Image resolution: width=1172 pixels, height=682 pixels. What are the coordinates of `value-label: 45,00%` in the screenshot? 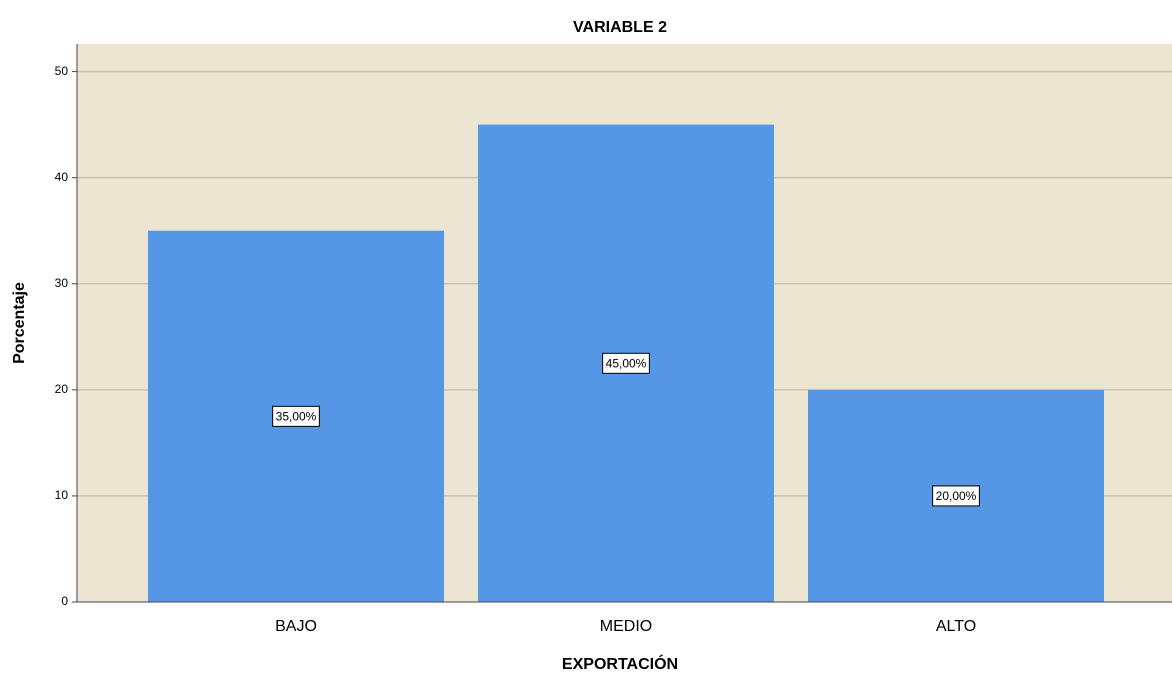 It's located at (626, 363).